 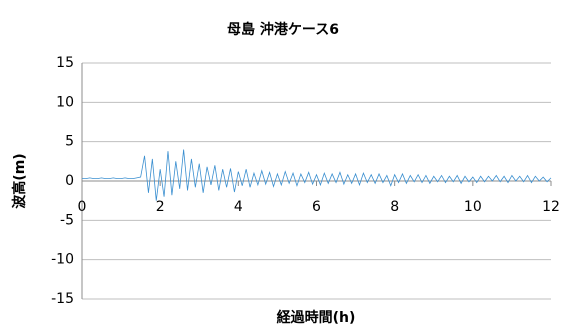 What do you see at coordinates (69, 142) in the screenshot?
I see `y-tick-label: 5` at bounding box center [69, 142].